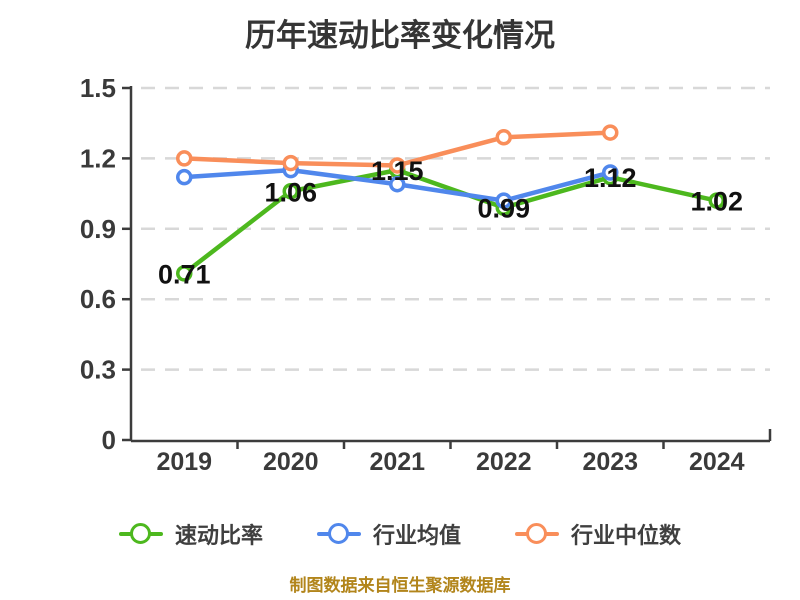 The height and width of the screenshot is (600, 800). What do you see at coordinates (290, 163) in the screenshot?
I see `data-point-industry-median-2020` at bounding box center [290, 163].